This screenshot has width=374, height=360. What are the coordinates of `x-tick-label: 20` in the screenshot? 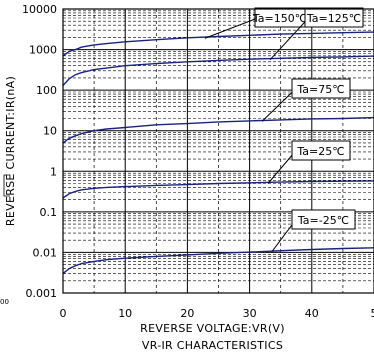 It's located at (187, 313).